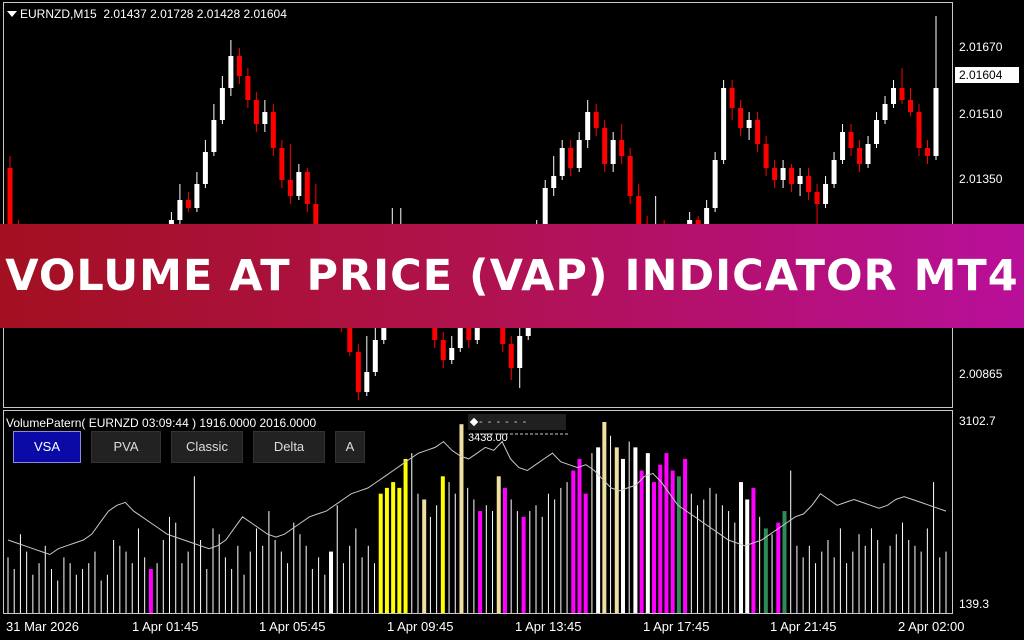 This screenshot has height=640, width=1024. Describe the element at coordinates (981, 47) in the screenshot. I see `price-axis-label: 2.01670` at that location.